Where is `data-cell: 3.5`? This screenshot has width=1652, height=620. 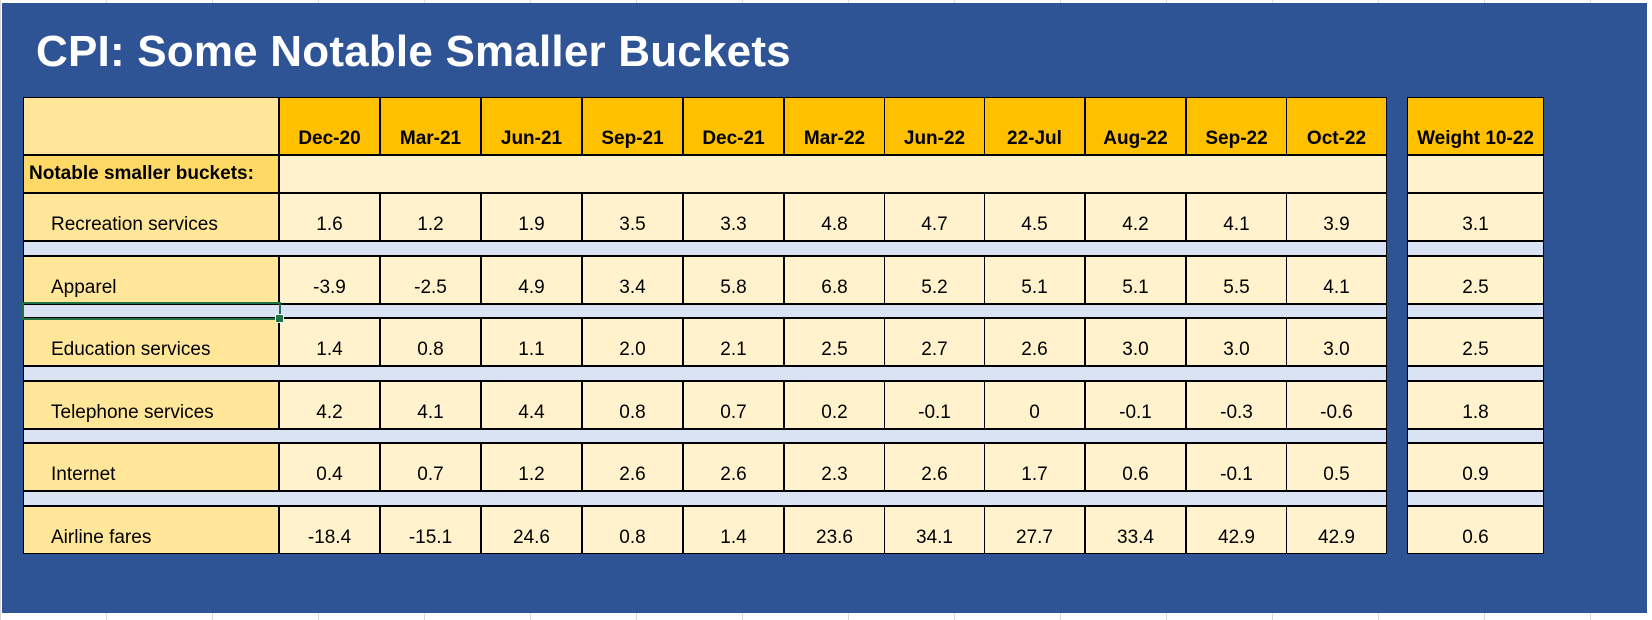 data-cell: 3.5 is located at coordinates (632, 217).